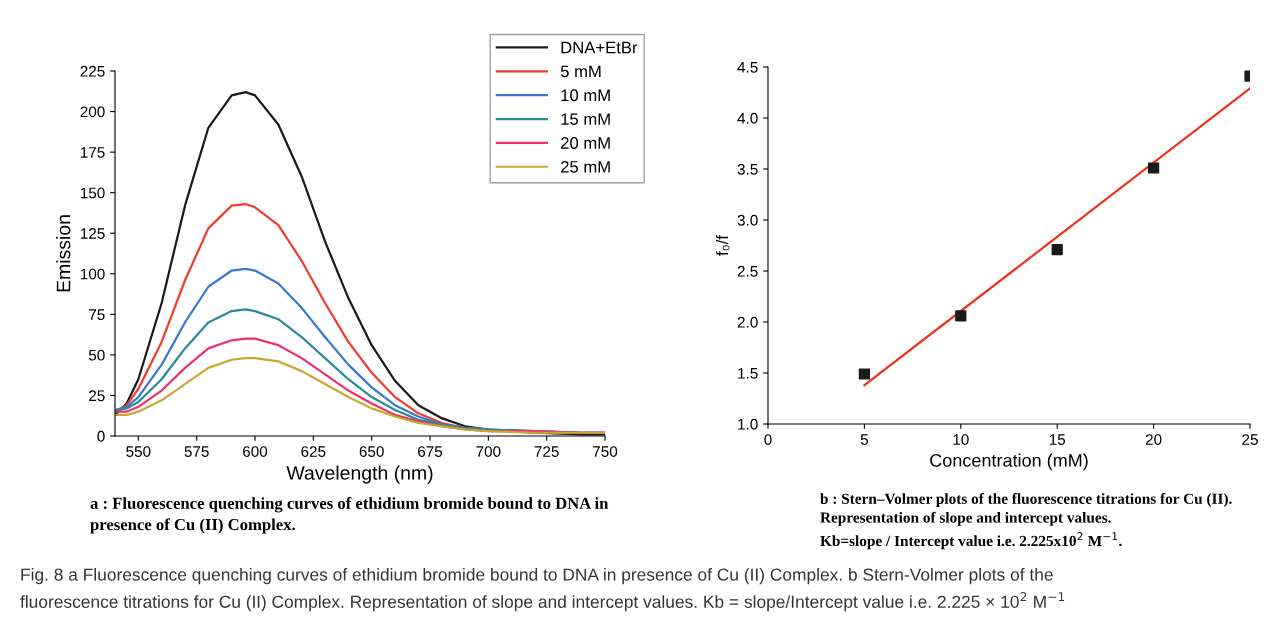  I want to click on y-tick-label: 175, so click(92, 152).